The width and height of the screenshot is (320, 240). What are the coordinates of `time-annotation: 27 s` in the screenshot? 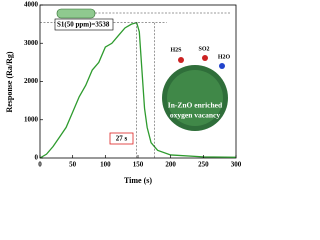 It's located at (122, 139).